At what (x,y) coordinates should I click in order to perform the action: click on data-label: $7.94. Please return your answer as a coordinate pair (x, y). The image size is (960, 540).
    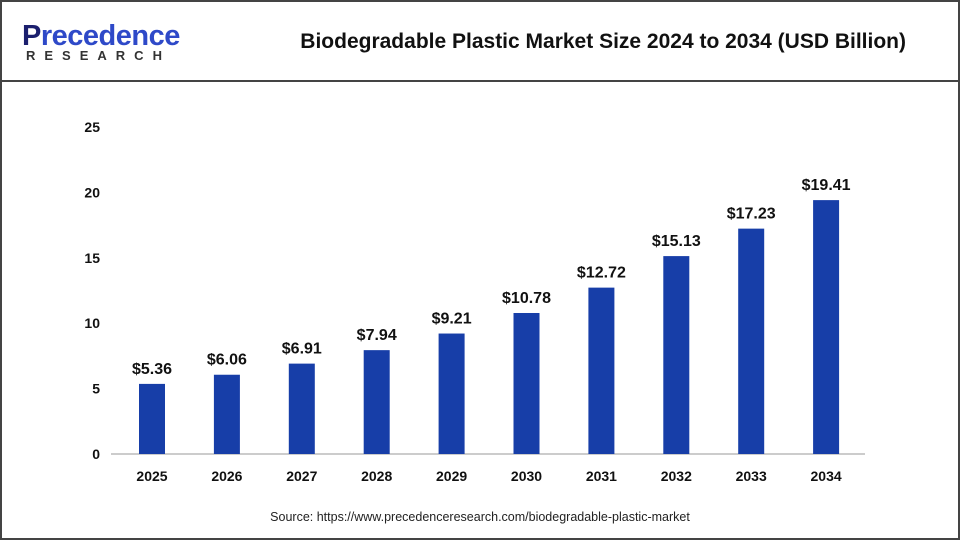
    Looking at the image, I should click on (377, 335).